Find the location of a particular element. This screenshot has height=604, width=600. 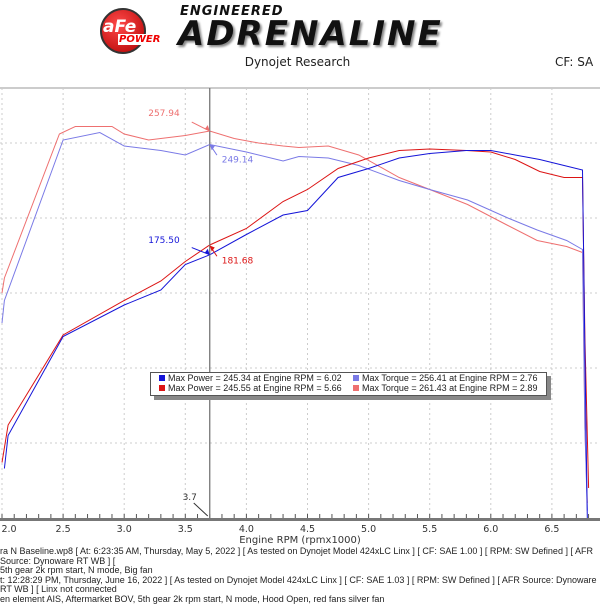

x-tick-label: 6.5 is located at coordinates (551, 529).